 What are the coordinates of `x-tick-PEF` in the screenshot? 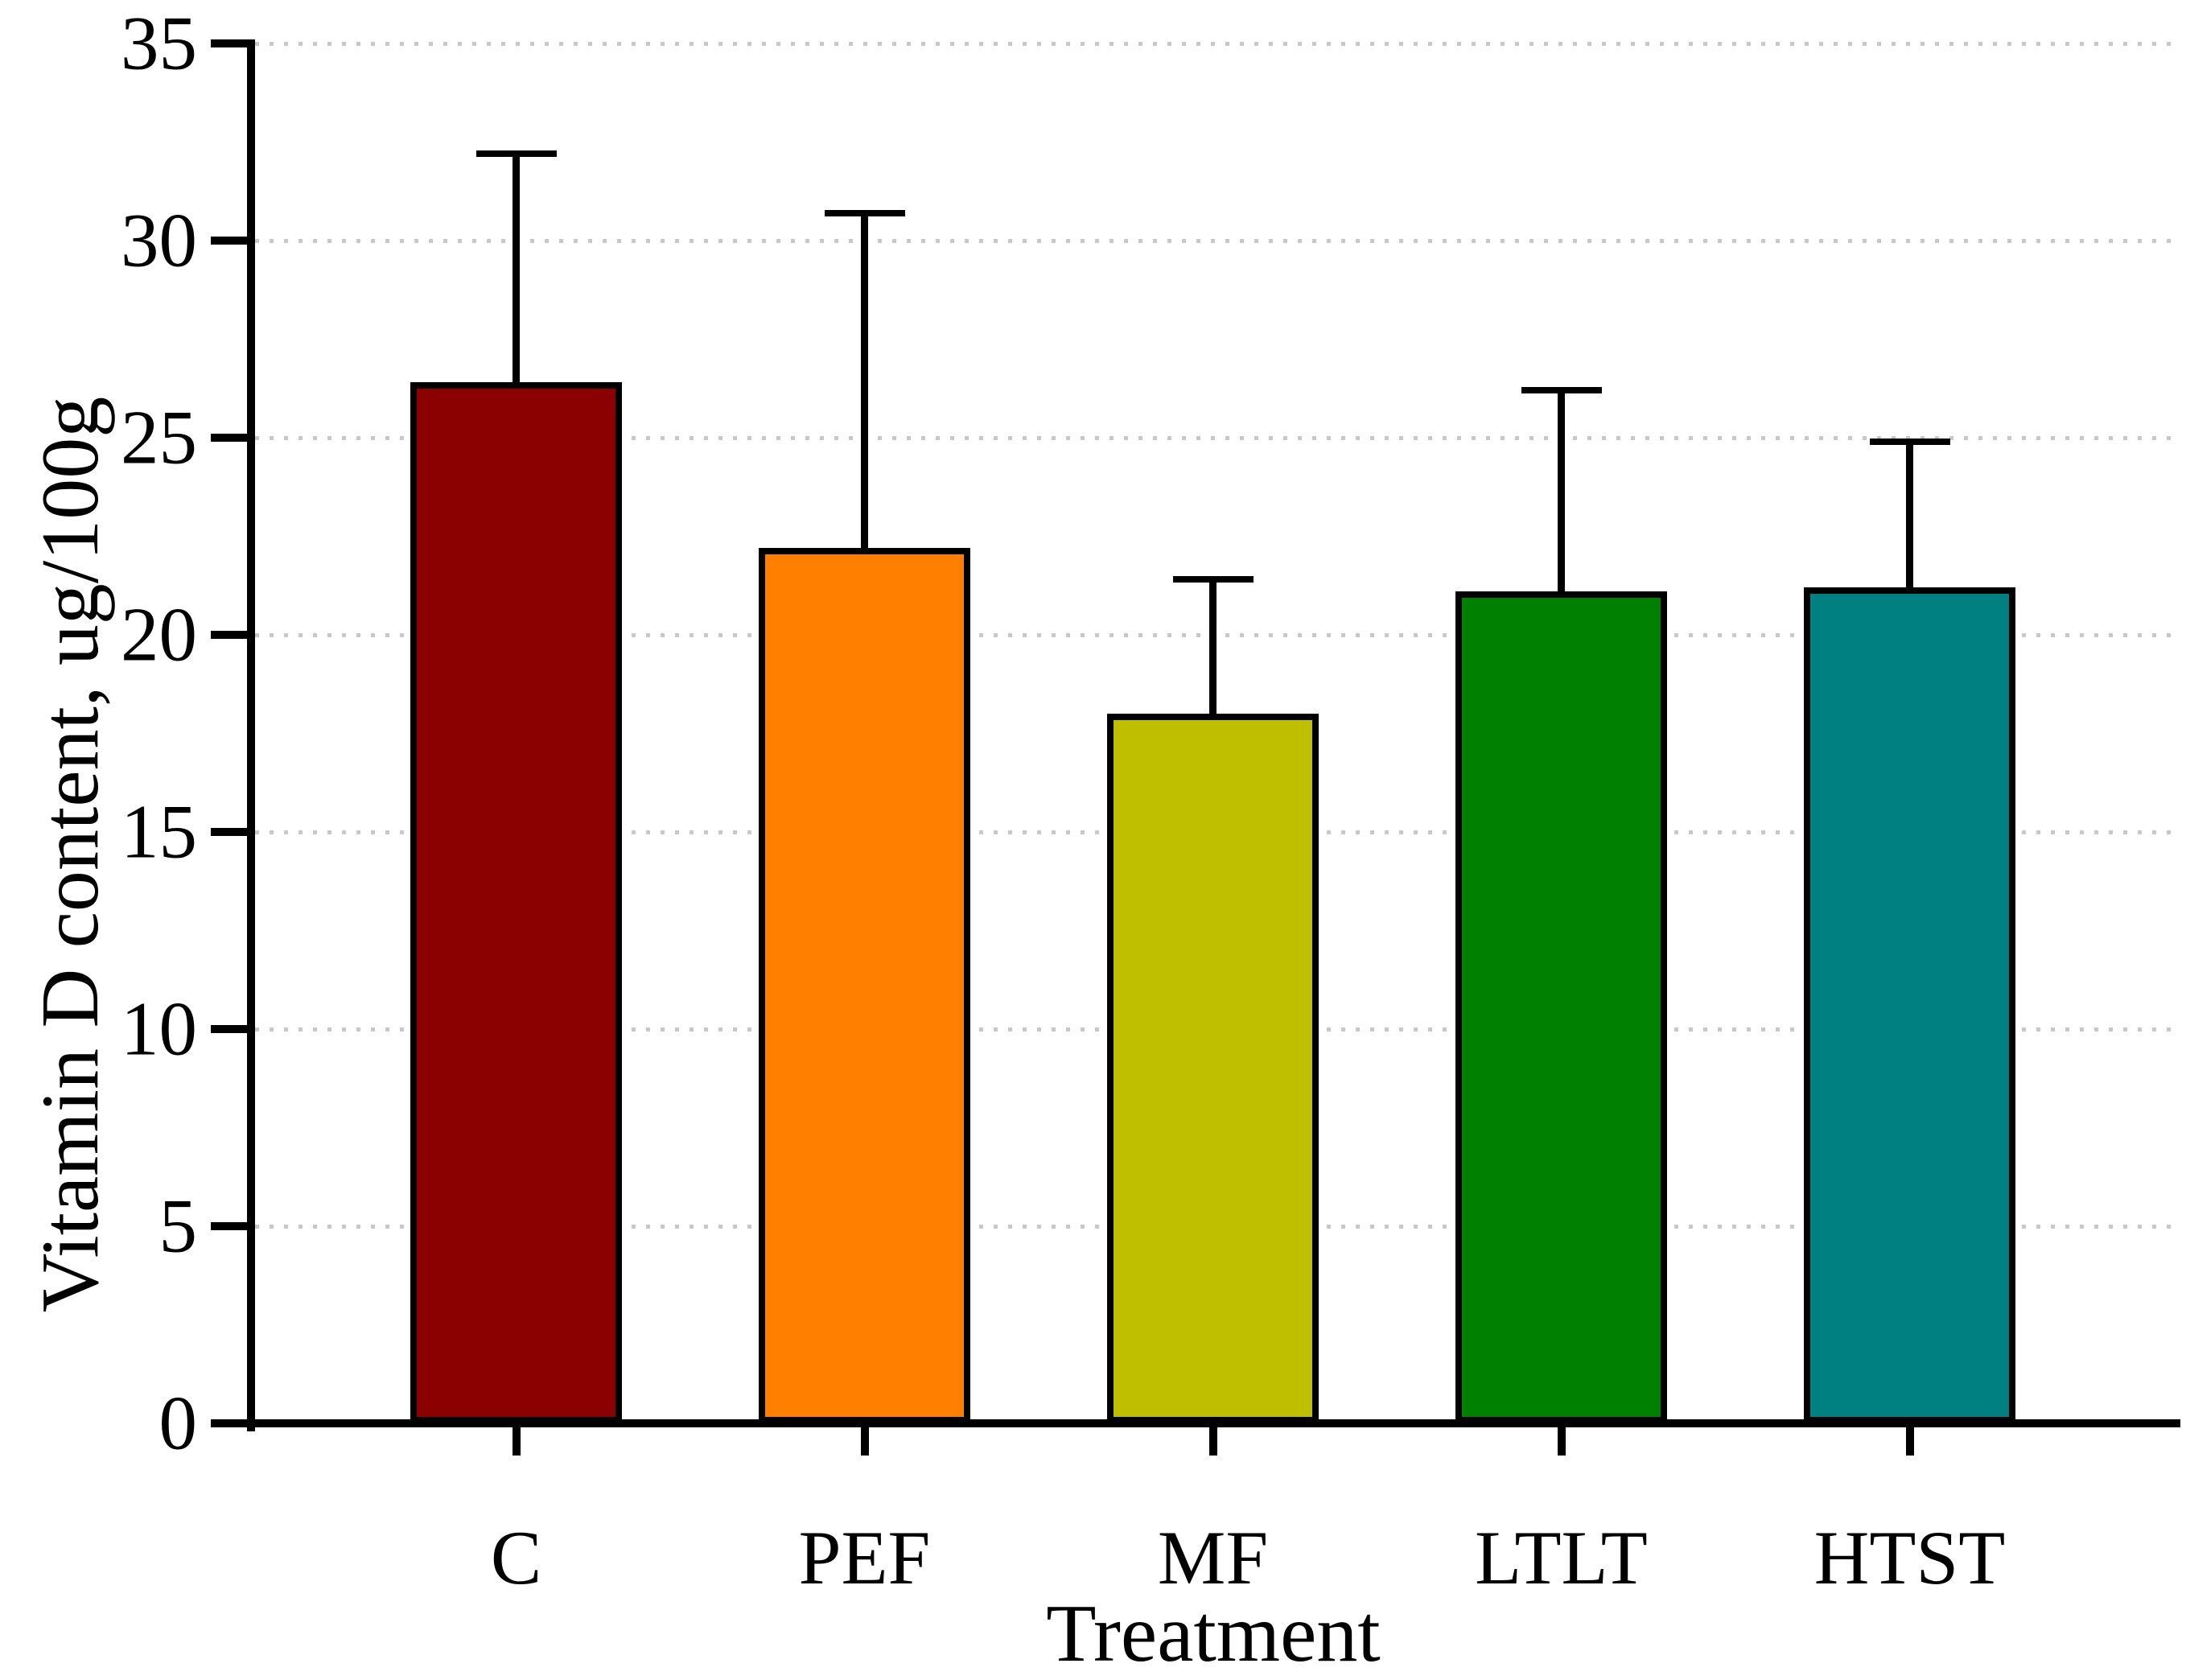 It's located at (864, 1441).